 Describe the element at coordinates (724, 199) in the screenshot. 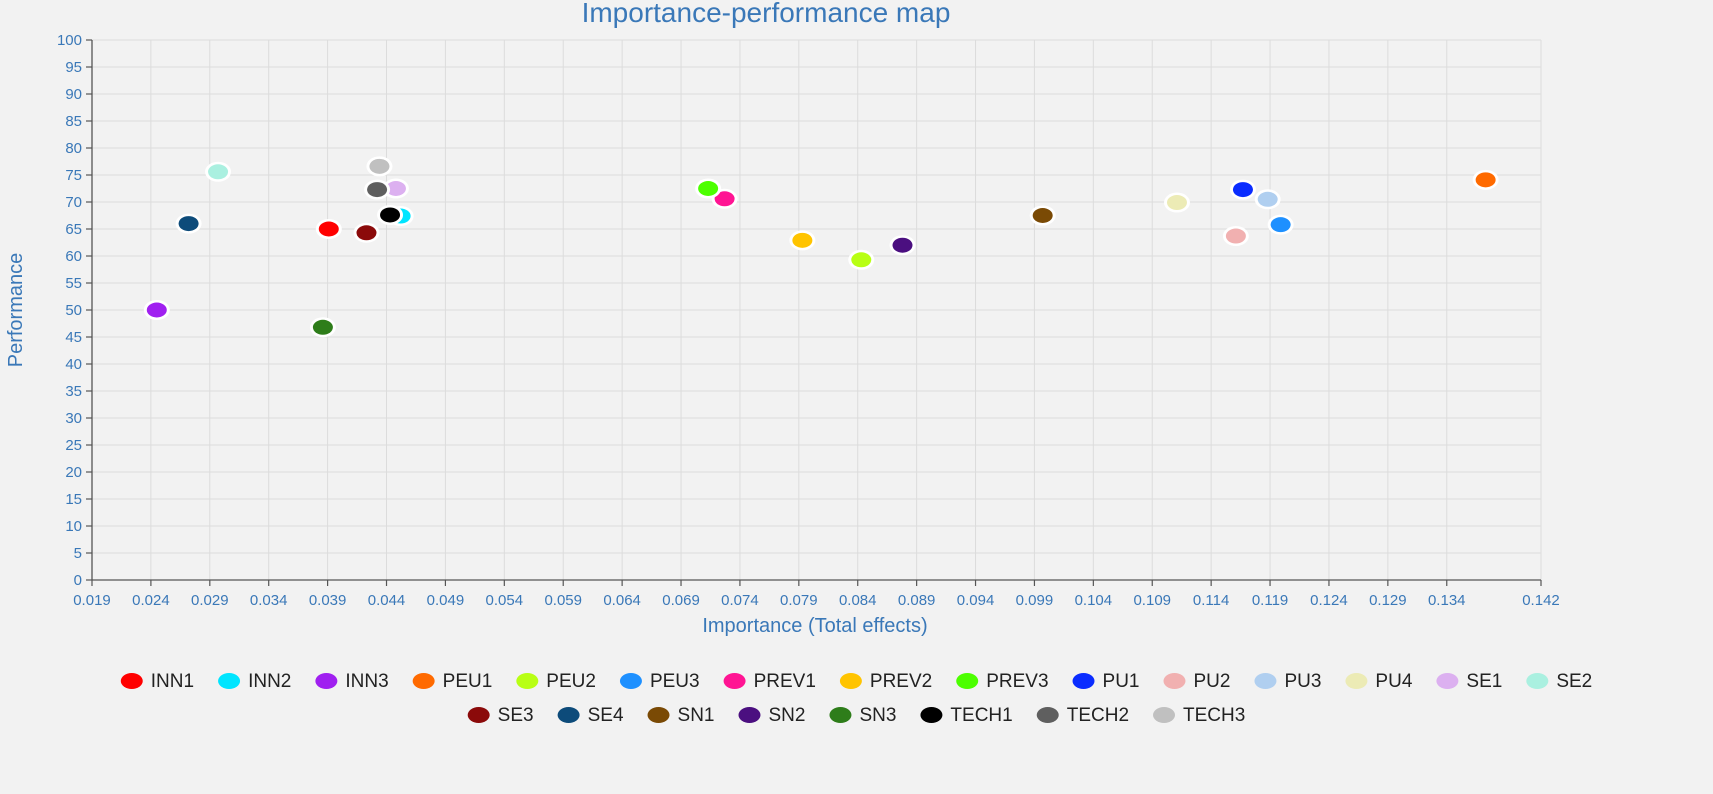

I see `point-prev1` at that location.